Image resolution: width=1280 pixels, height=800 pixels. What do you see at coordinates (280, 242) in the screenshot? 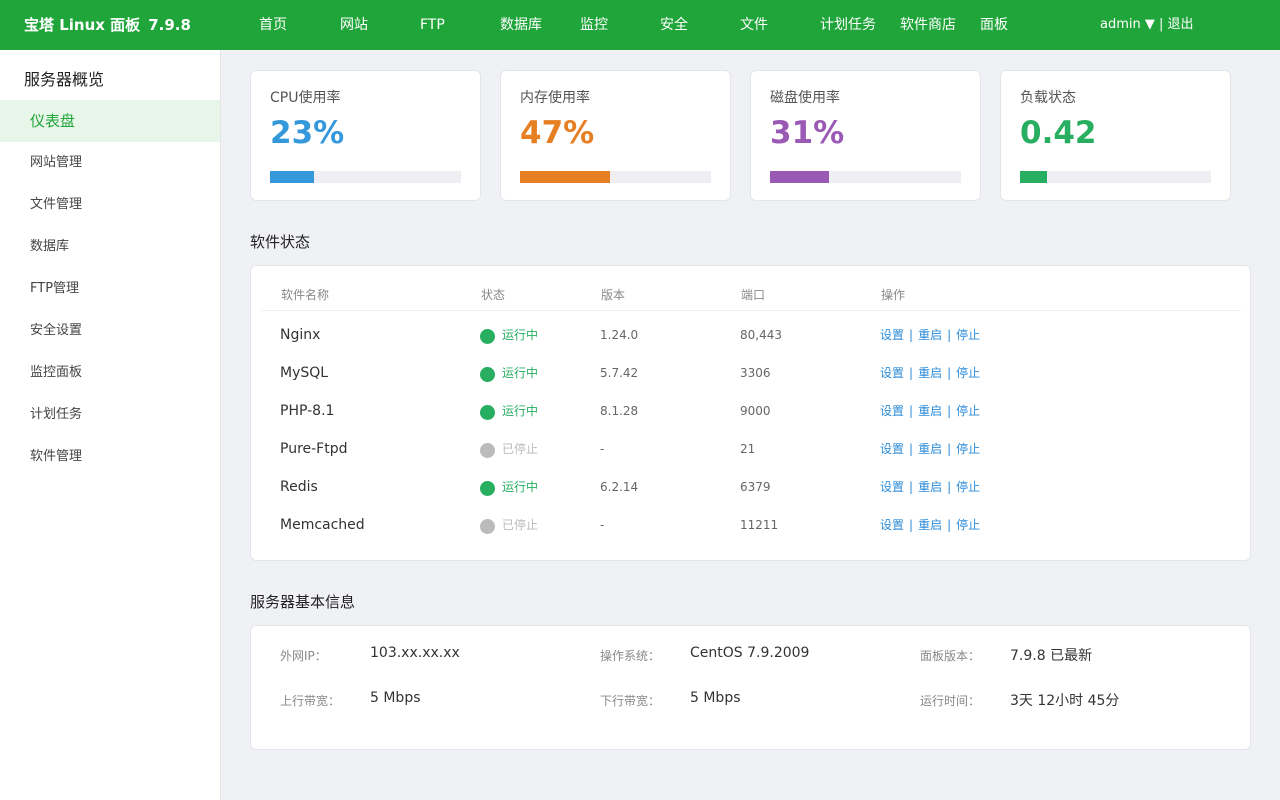
I see `software-section-title: 软件状态` at bounding box center [280, 242].